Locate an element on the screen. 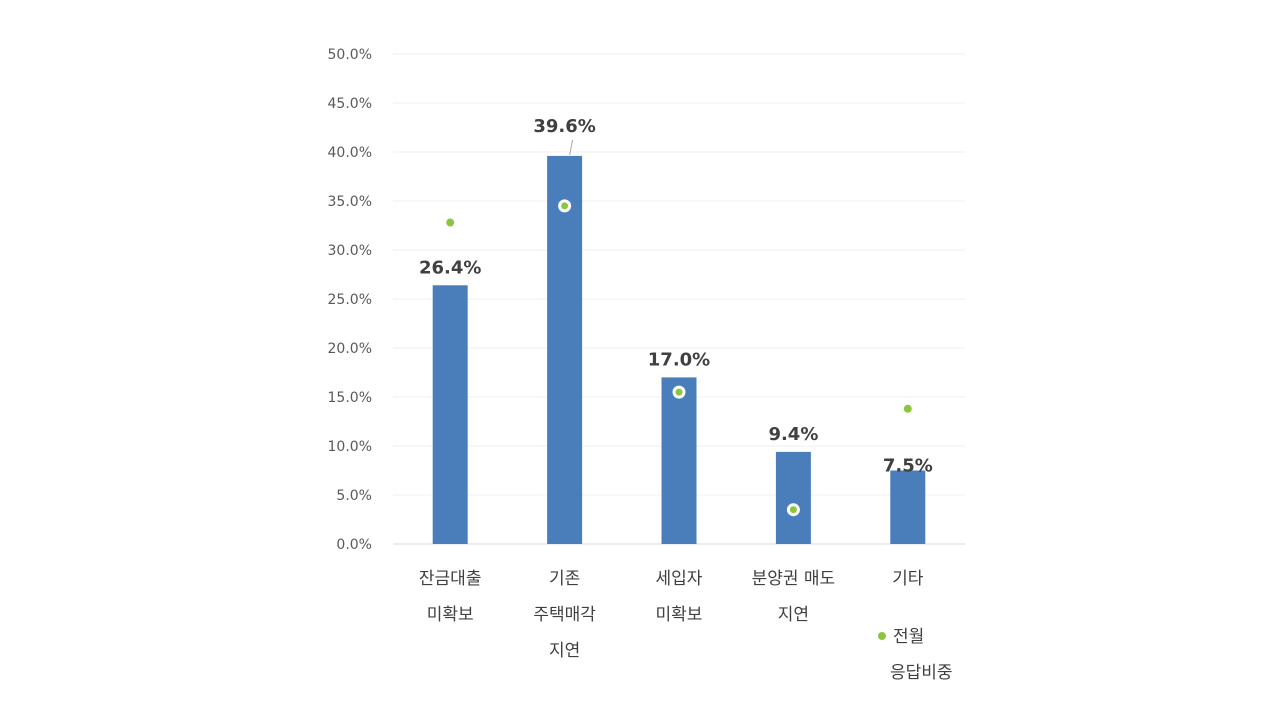 The height and width of the screenshot is (720, 1280). x-tick-label: 세입자 is located at coordinates (679, 579).